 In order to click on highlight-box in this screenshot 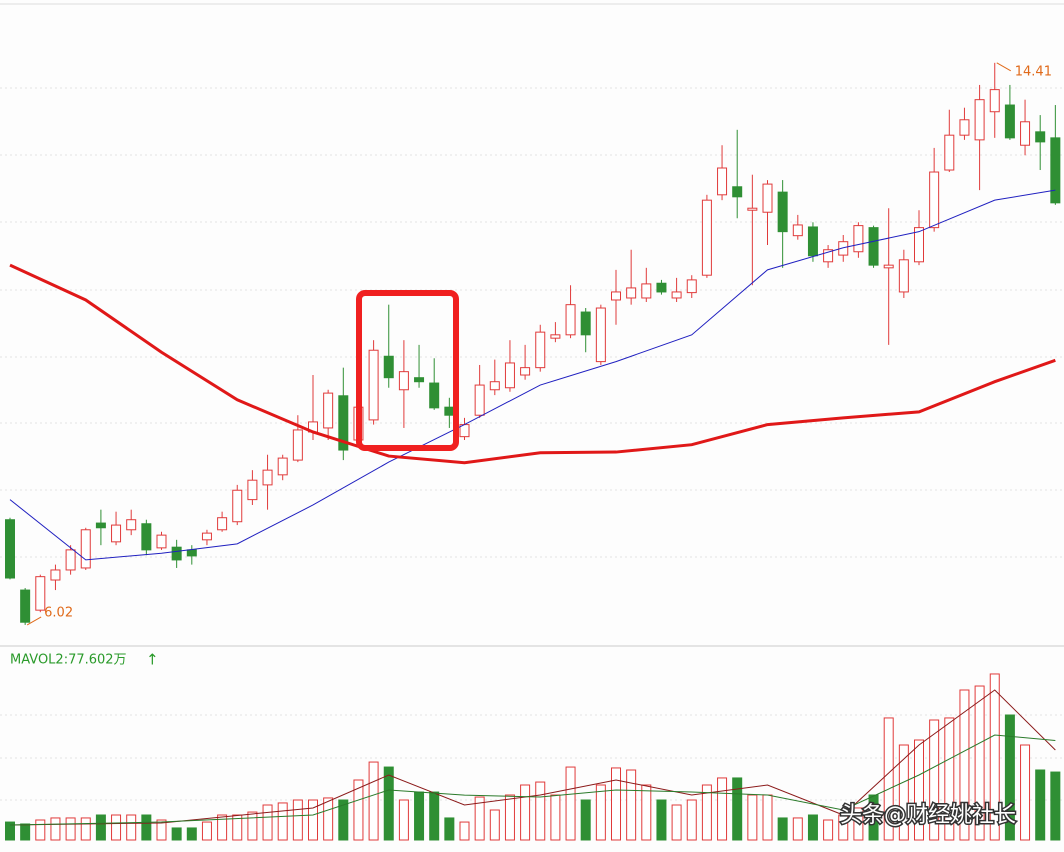, I will do `click(407, 370)`.